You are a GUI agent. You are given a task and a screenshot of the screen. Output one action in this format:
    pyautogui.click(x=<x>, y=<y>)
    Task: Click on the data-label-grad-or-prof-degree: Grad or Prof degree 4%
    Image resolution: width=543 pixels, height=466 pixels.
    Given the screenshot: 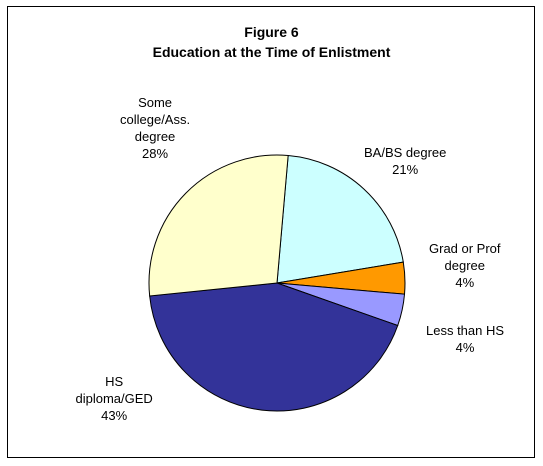 What is the action you would take?
    pyautogui.click(x=465, y=265)
    